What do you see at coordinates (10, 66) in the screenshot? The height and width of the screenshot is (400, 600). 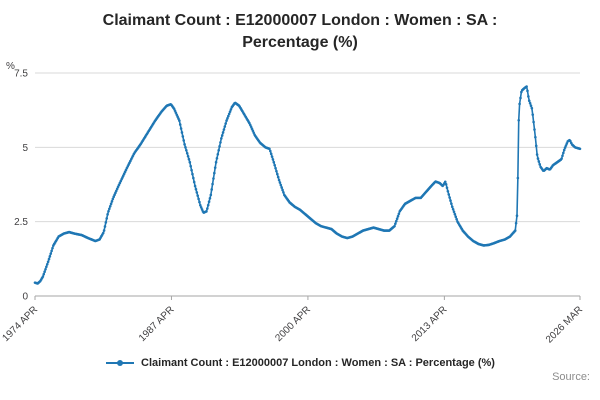 I see `y-axis-unit-label: %` at bounding box center [10, 66].